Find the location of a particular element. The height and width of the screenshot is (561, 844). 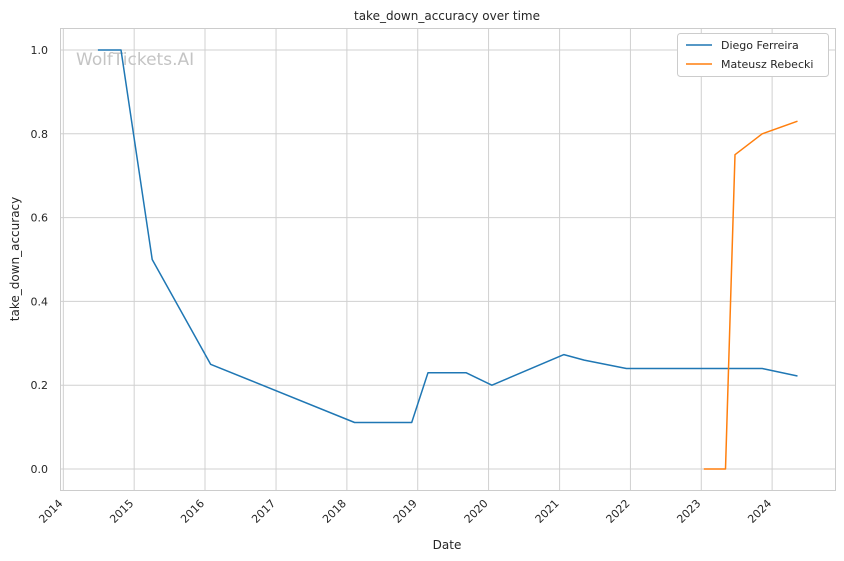

x-tick-label: 2015 is located at coordinates (121, 511).